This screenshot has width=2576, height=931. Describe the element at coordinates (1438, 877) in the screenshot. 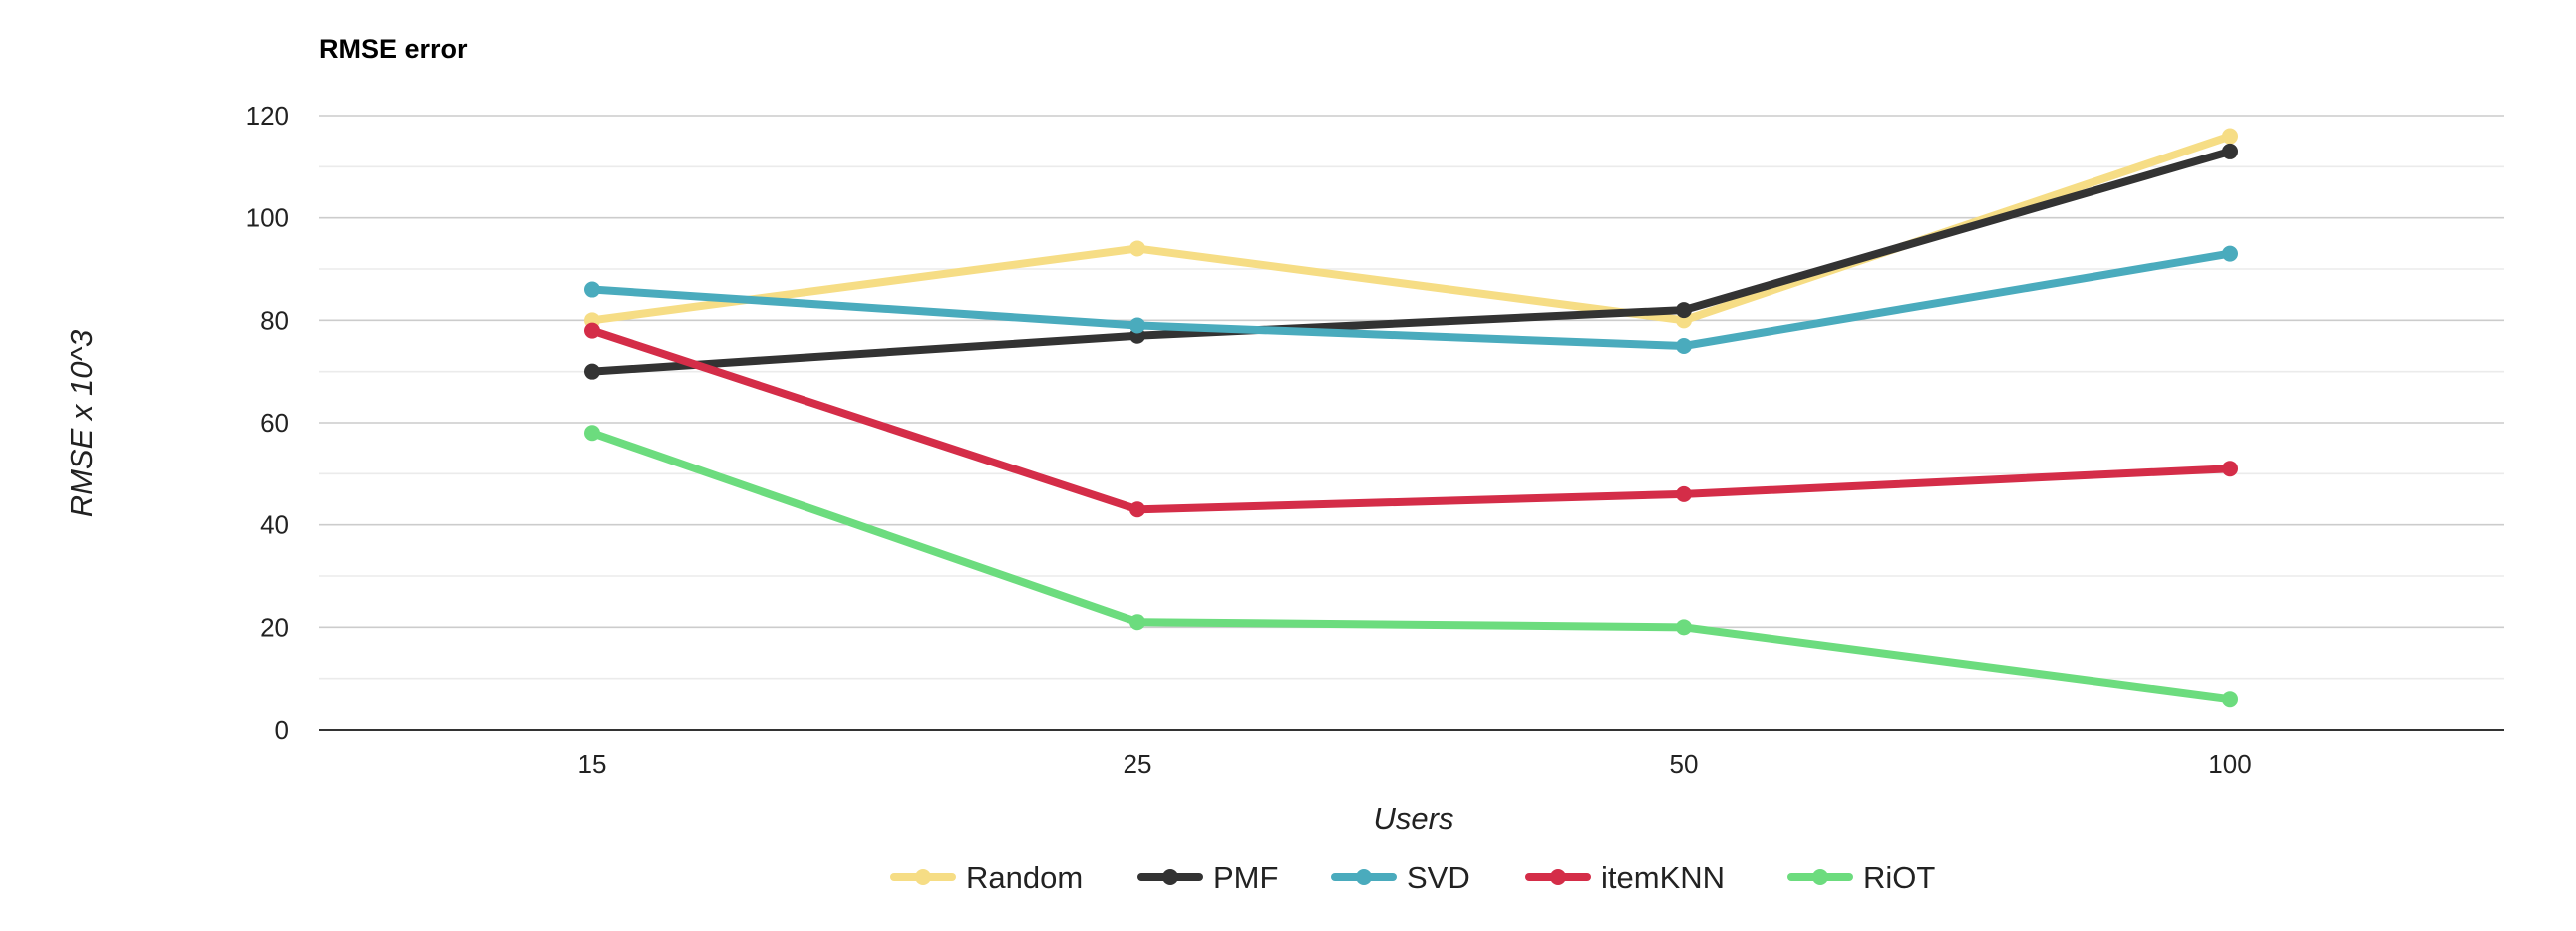

I see `legend-label-svd: SVD` at that location.